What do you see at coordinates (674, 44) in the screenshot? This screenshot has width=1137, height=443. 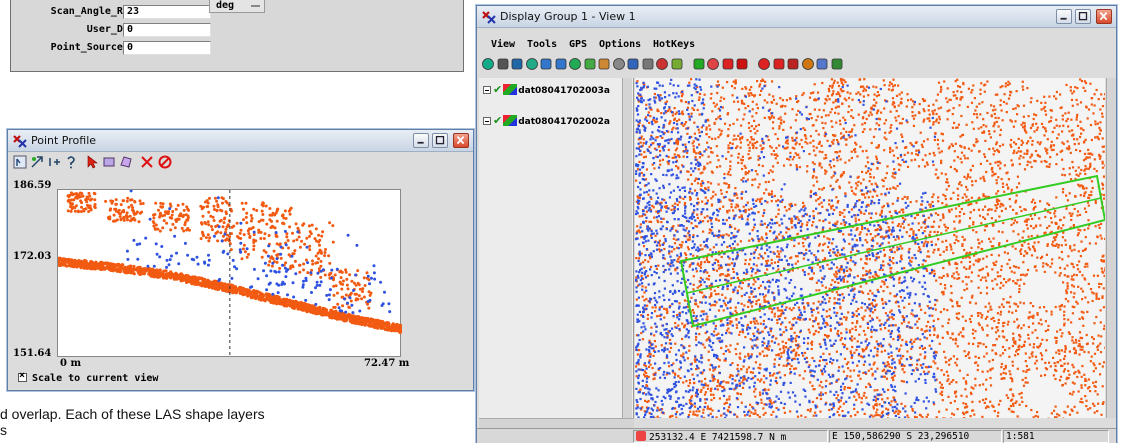 I see `menu-hotkeys: HotKeys` at bounding box center [674, 44].